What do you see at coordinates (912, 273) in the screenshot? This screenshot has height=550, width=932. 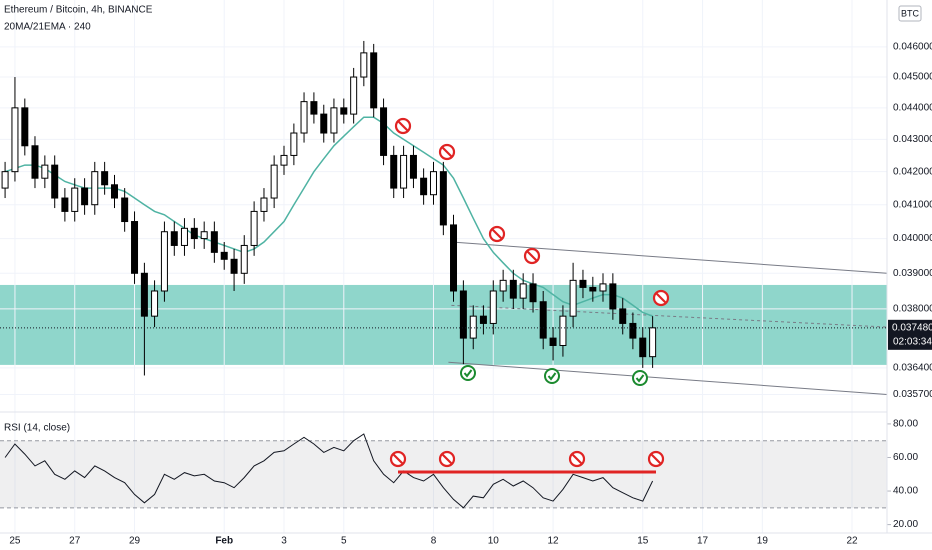 I see `y-tick-label: 0.039000` at bounding box center [912, 273].